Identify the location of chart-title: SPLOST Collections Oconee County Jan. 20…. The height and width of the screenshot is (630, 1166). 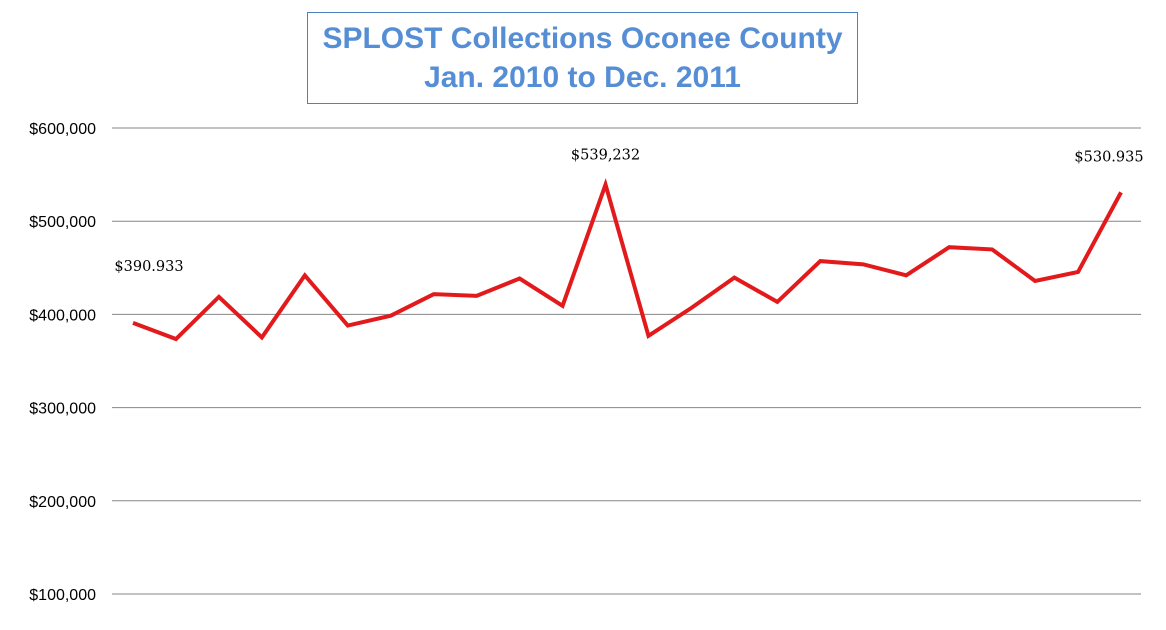
(582, 58).